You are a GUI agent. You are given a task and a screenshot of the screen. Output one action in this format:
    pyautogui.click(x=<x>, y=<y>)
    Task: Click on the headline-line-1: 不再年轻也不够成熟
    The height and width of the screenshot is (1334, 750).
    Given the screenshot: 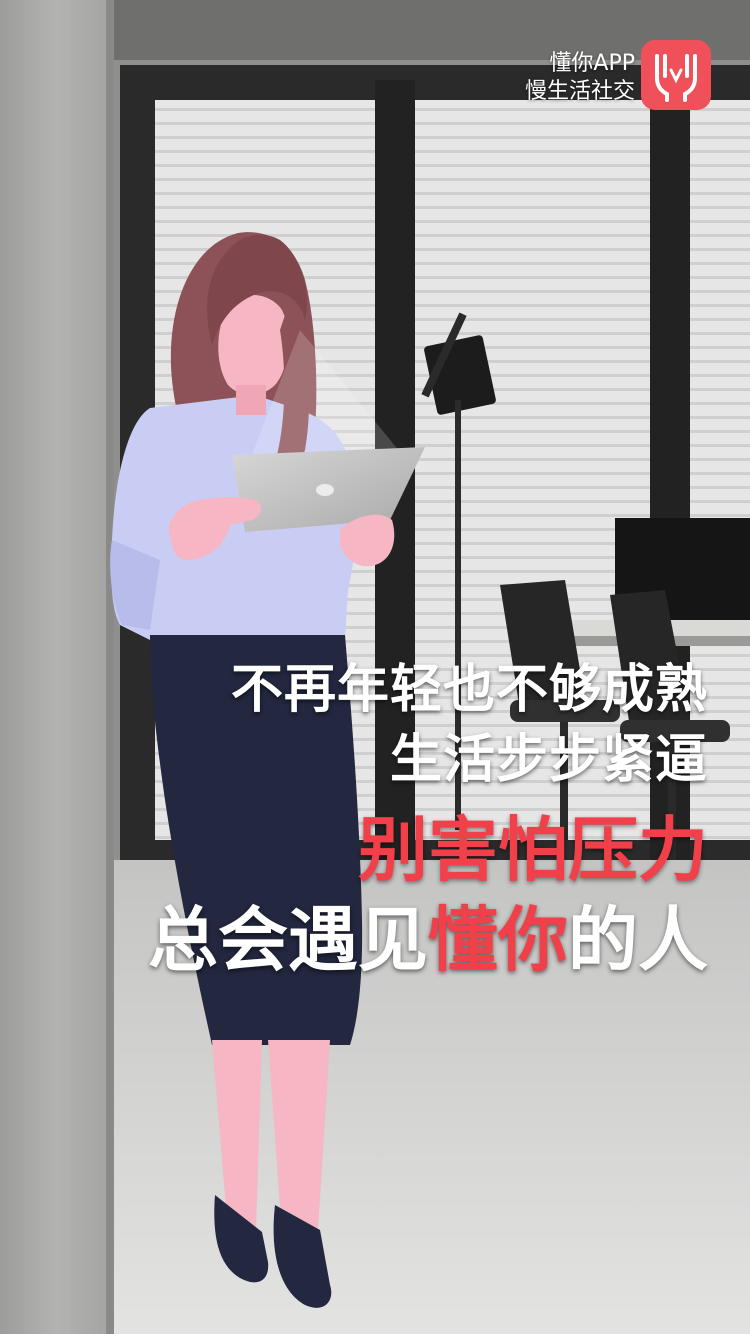 What is the action you would take?
    pyautogui.click(x=469, y=690)
    